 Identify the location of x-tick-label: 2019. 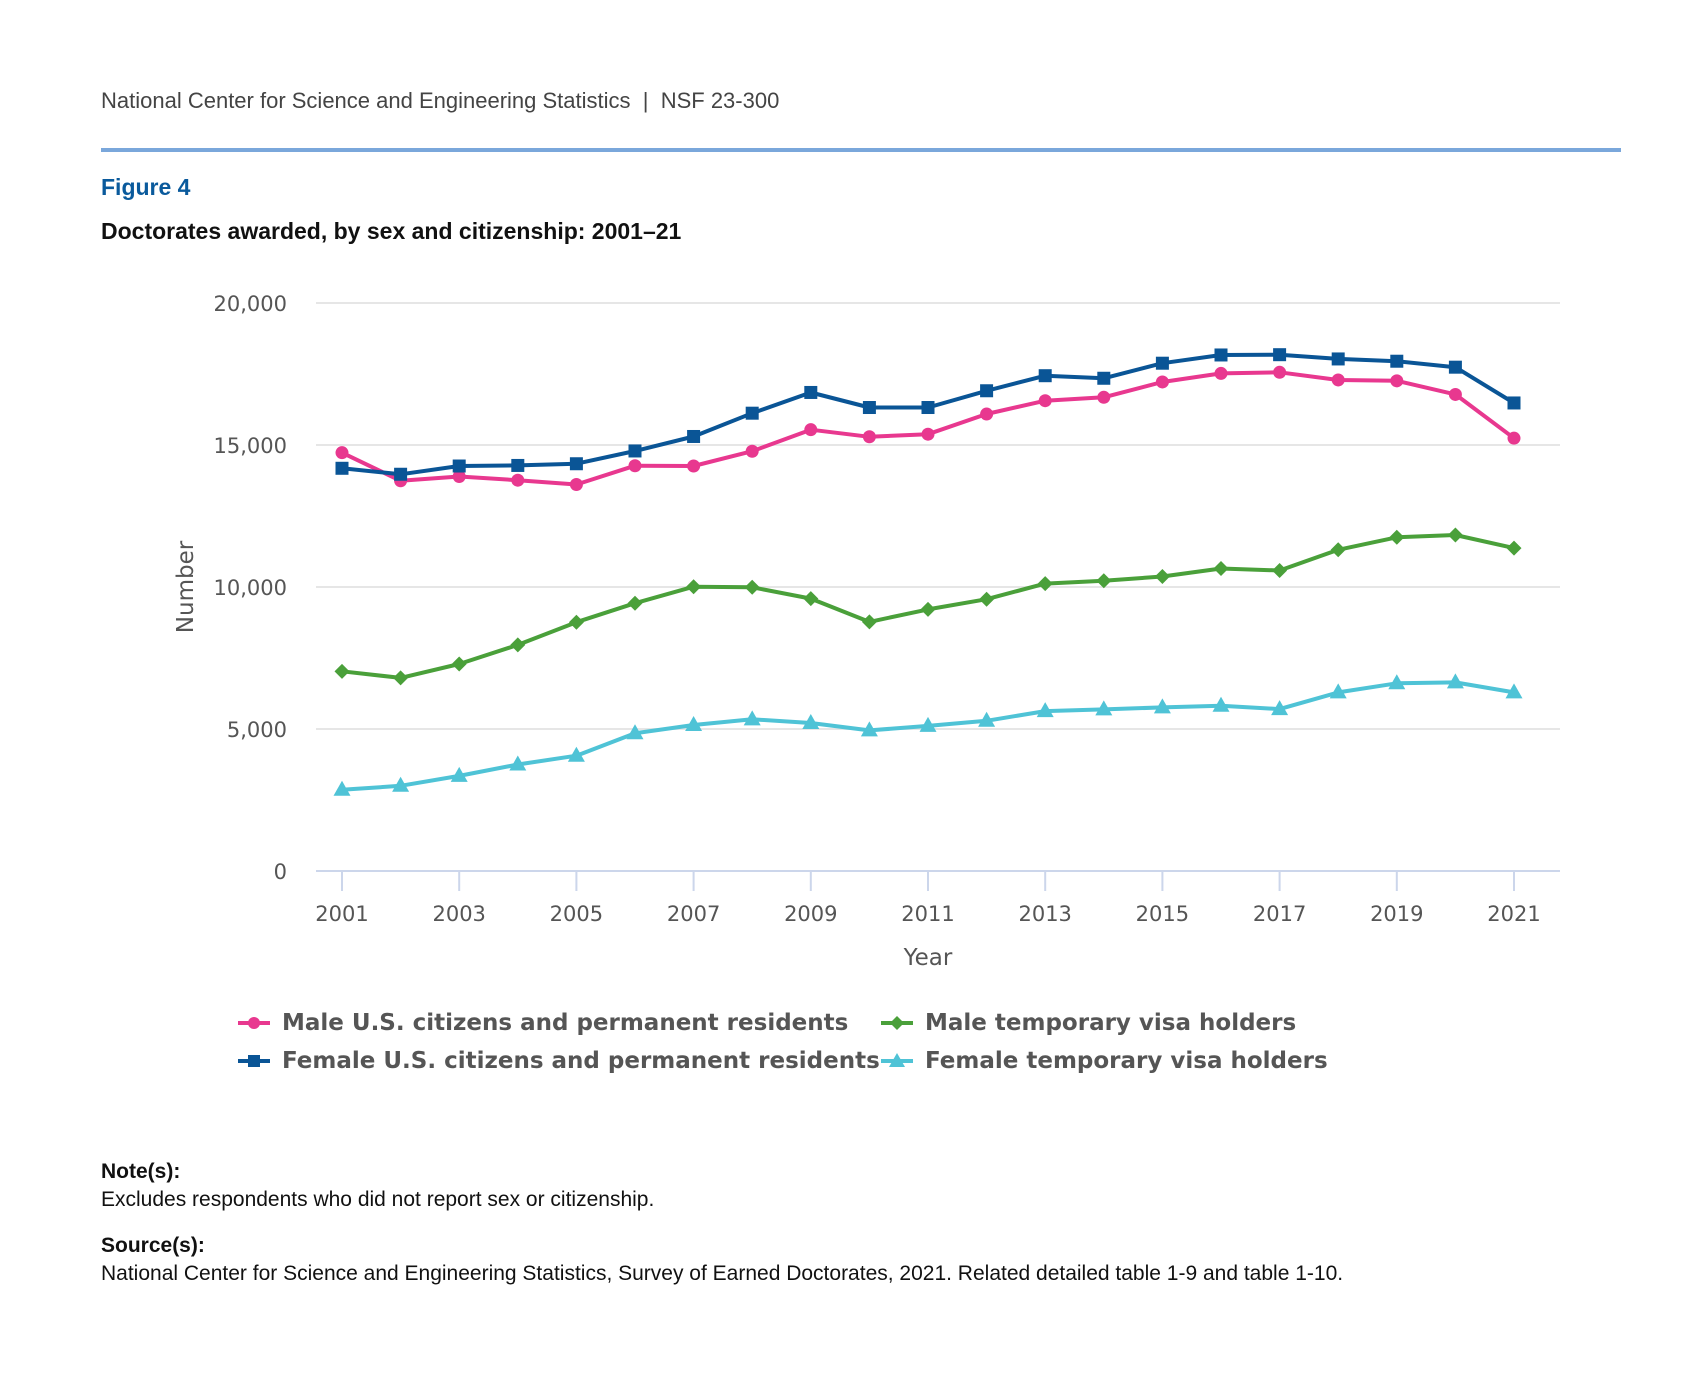
(1396, 914).